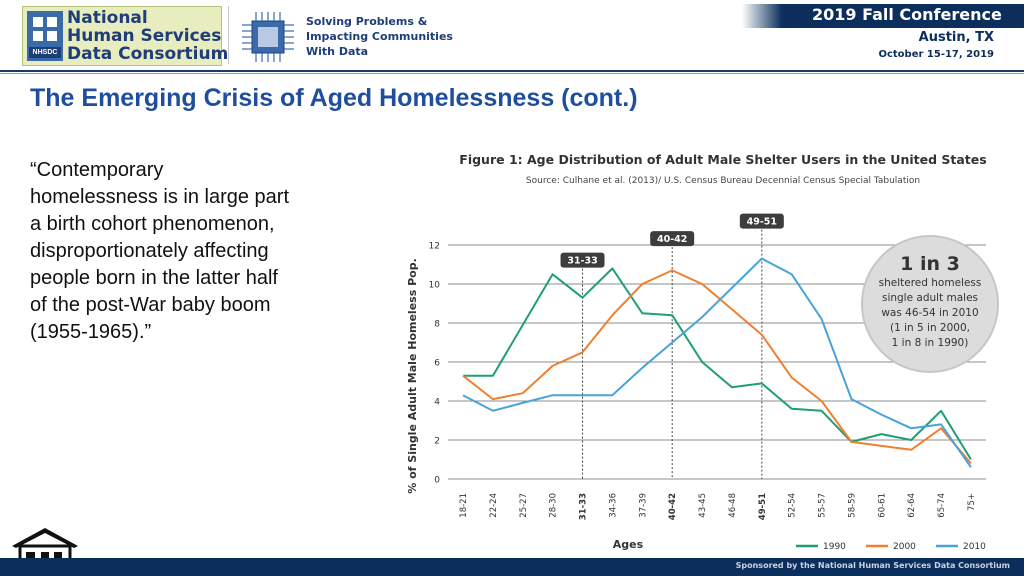  Describe the element at coordinates (904, 547) in the screenshot. I see `legend-label-2000: 2000` at that location.